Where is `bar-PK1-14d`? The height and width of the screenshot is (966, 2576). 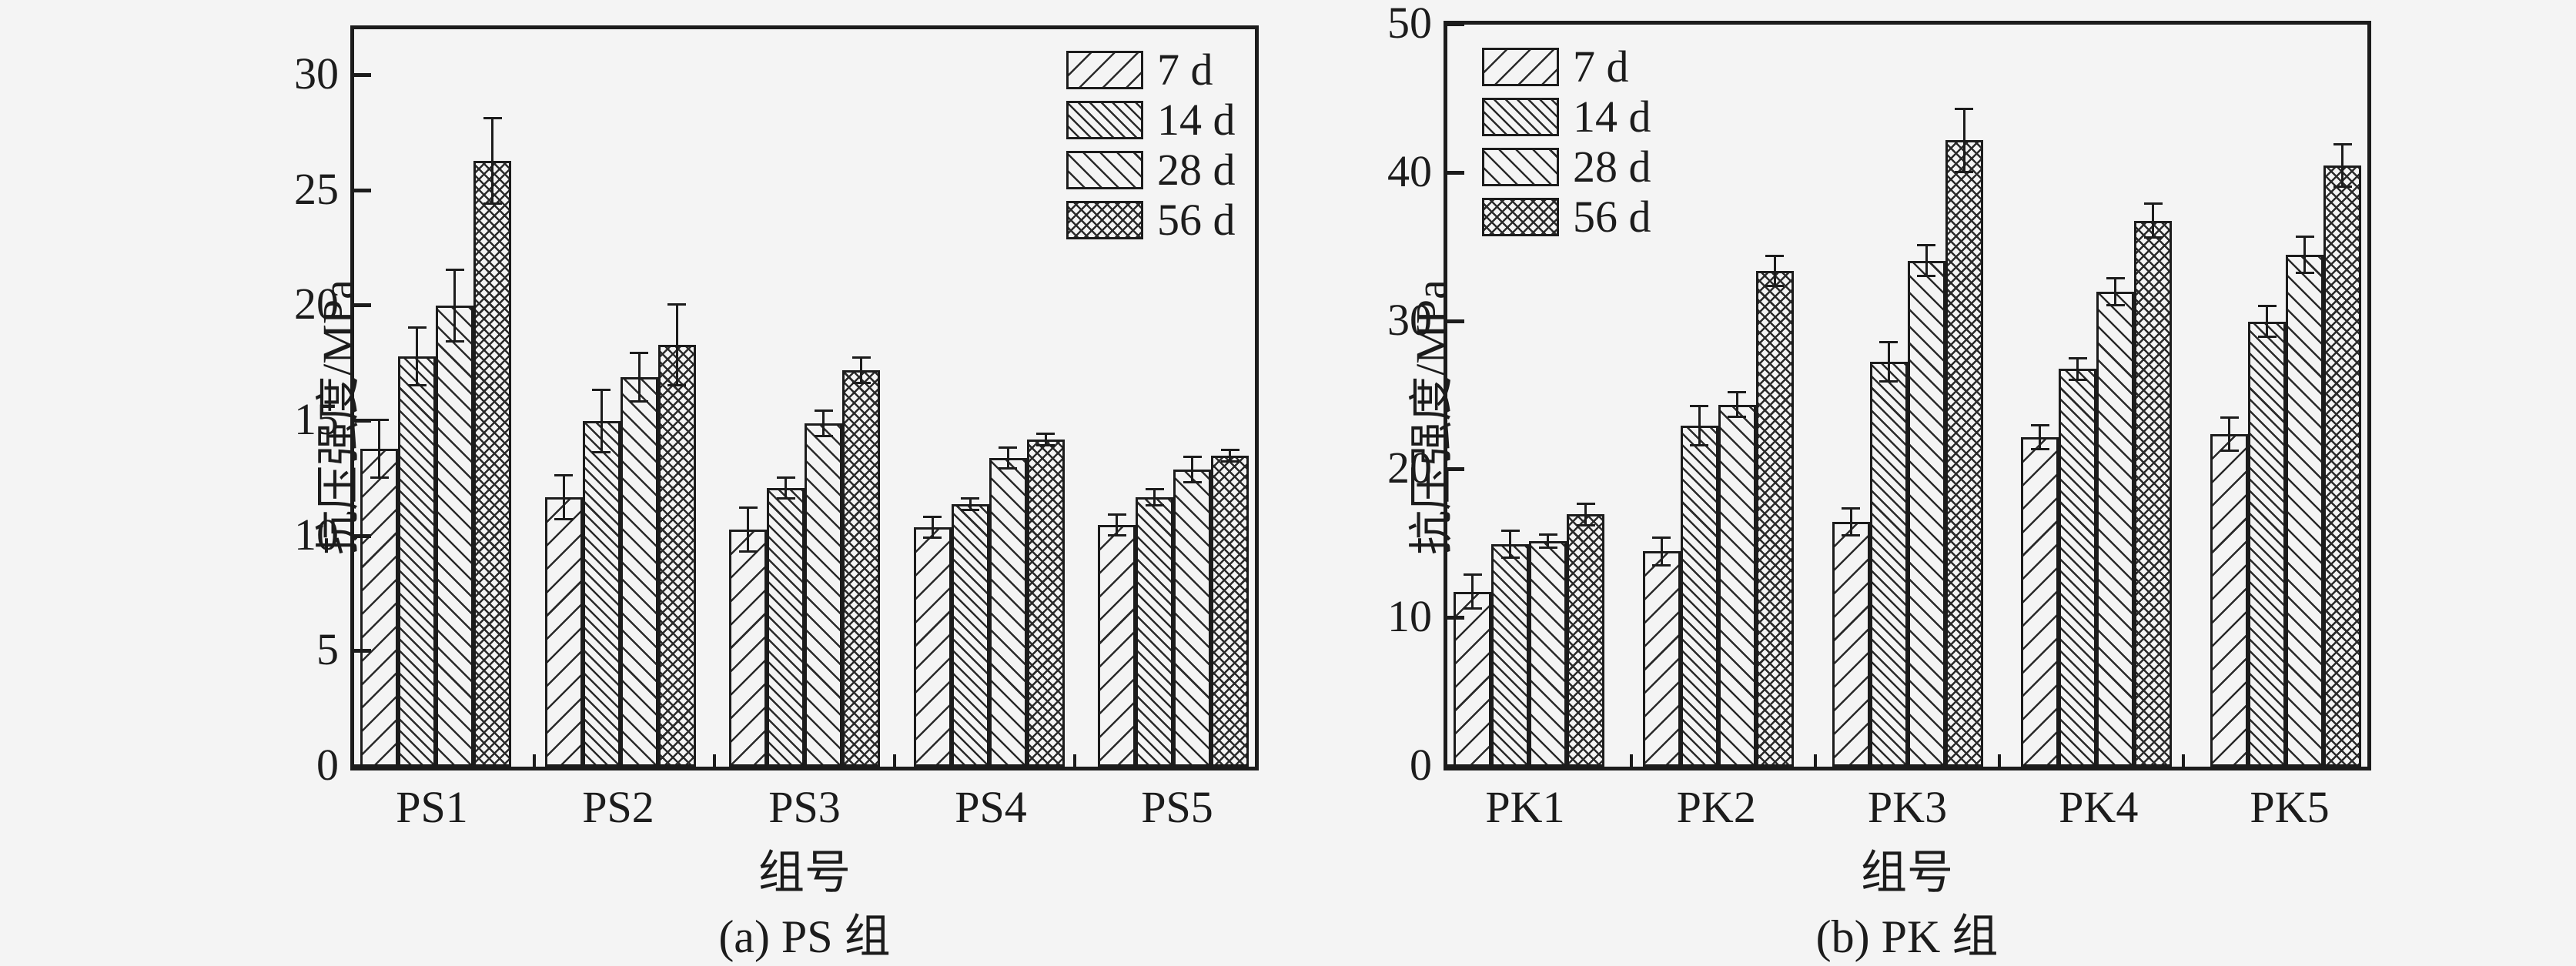
bar-PK1-14d is located at coordinates (1510, 655).